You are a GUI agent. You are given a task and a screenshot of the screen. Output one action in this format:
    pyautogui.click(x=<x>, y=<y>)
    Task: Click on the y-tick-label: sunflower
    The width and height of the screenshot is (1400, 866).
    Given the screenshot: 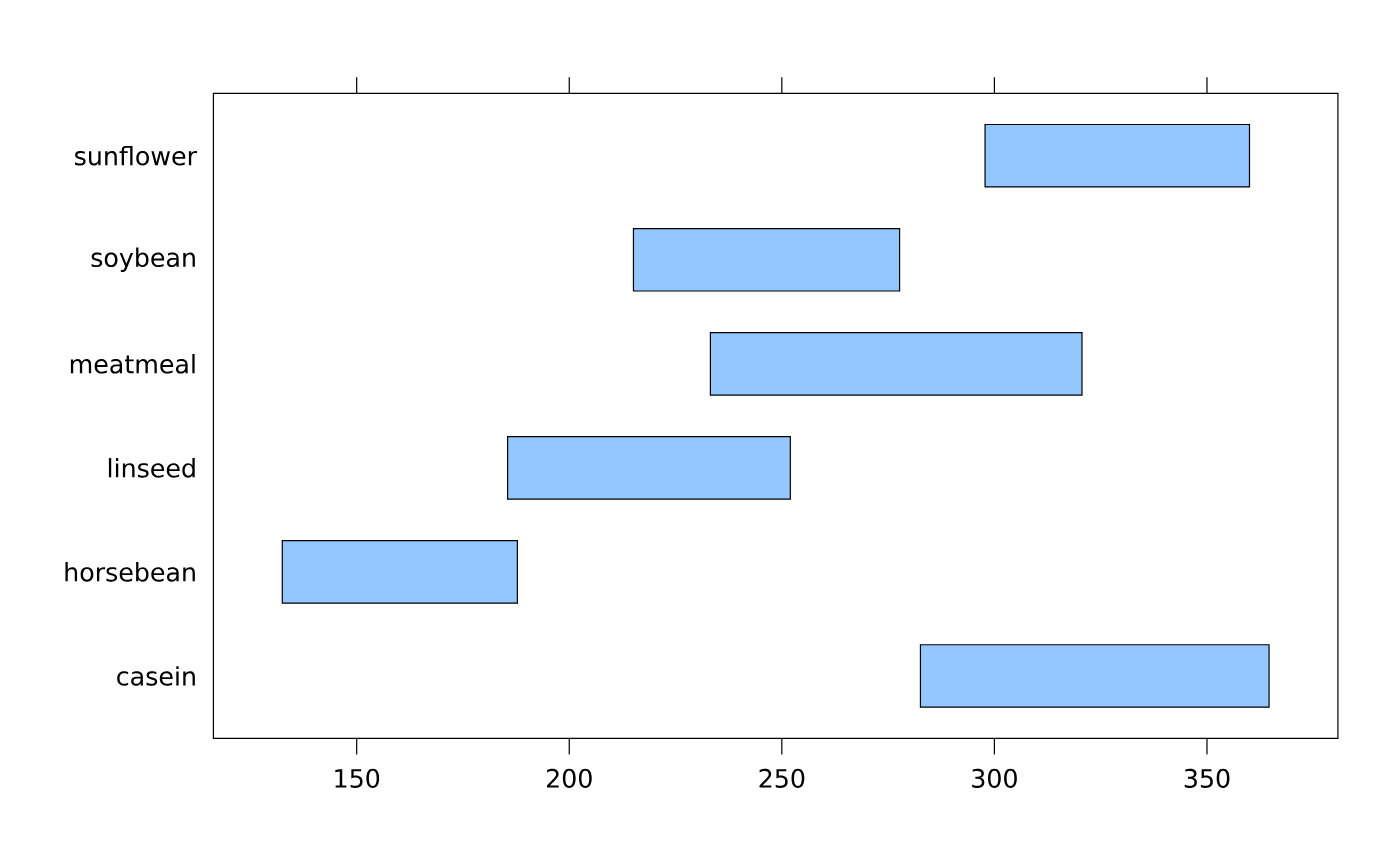 What is the action you would take?
    pyautogui.click(x=136, y=155)
    